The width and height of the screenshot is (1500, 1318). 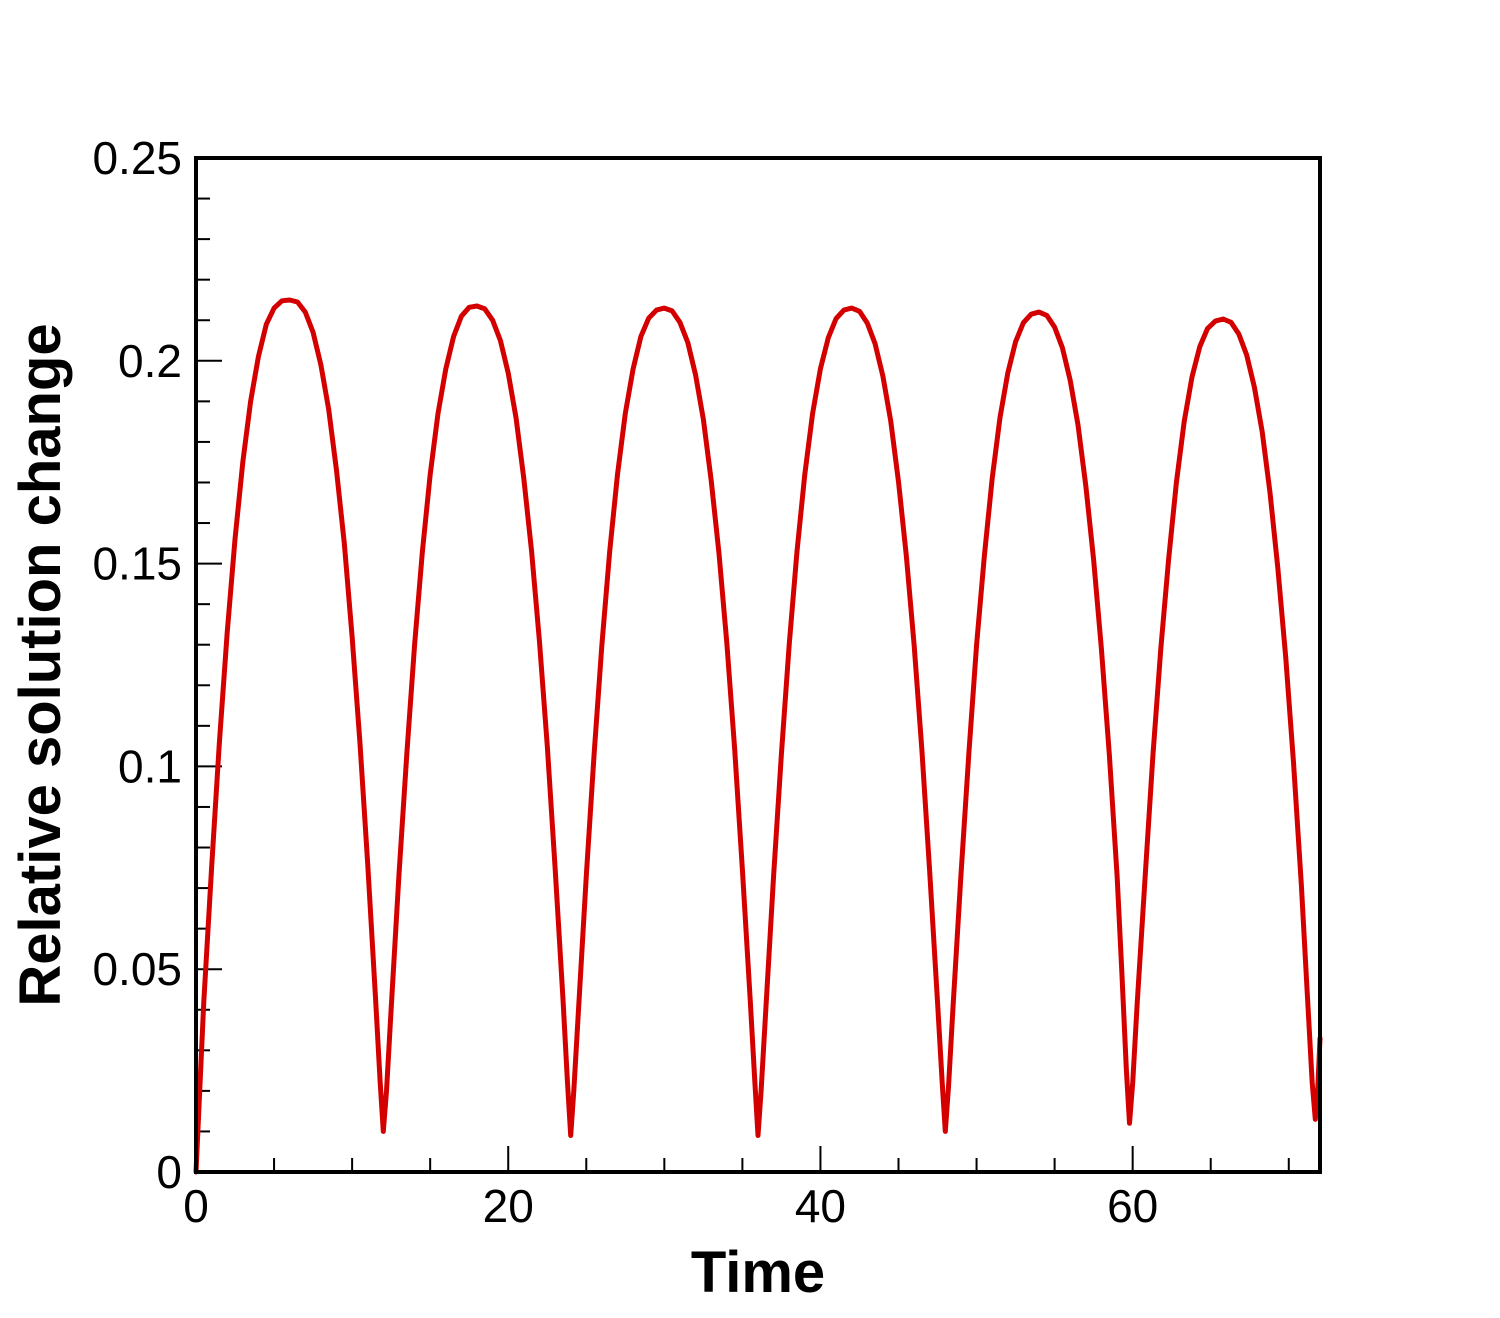 I want to click on x-tick-label: 0, so click(x=196, y=1206).